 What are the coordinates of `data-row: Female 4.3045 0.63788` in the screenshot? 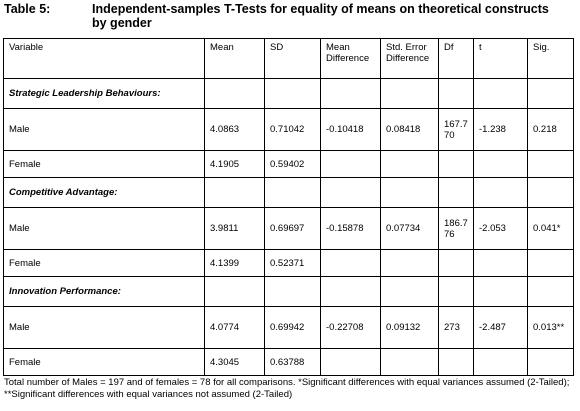 It's located at (288, 362).